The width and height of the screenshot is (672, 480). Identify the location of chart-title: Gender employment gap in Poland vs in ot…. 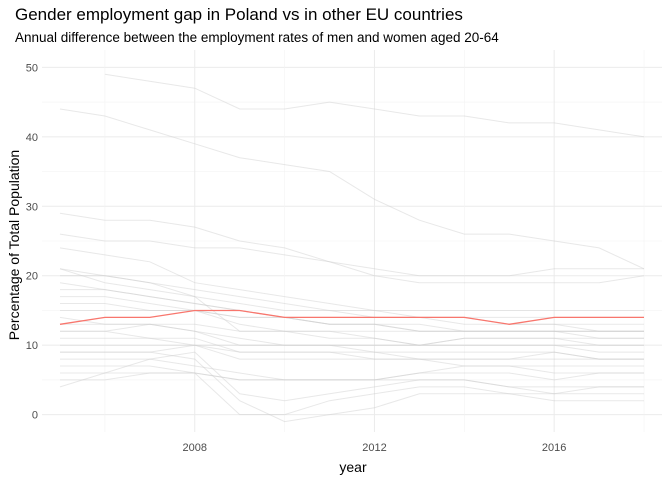
(239, 14).